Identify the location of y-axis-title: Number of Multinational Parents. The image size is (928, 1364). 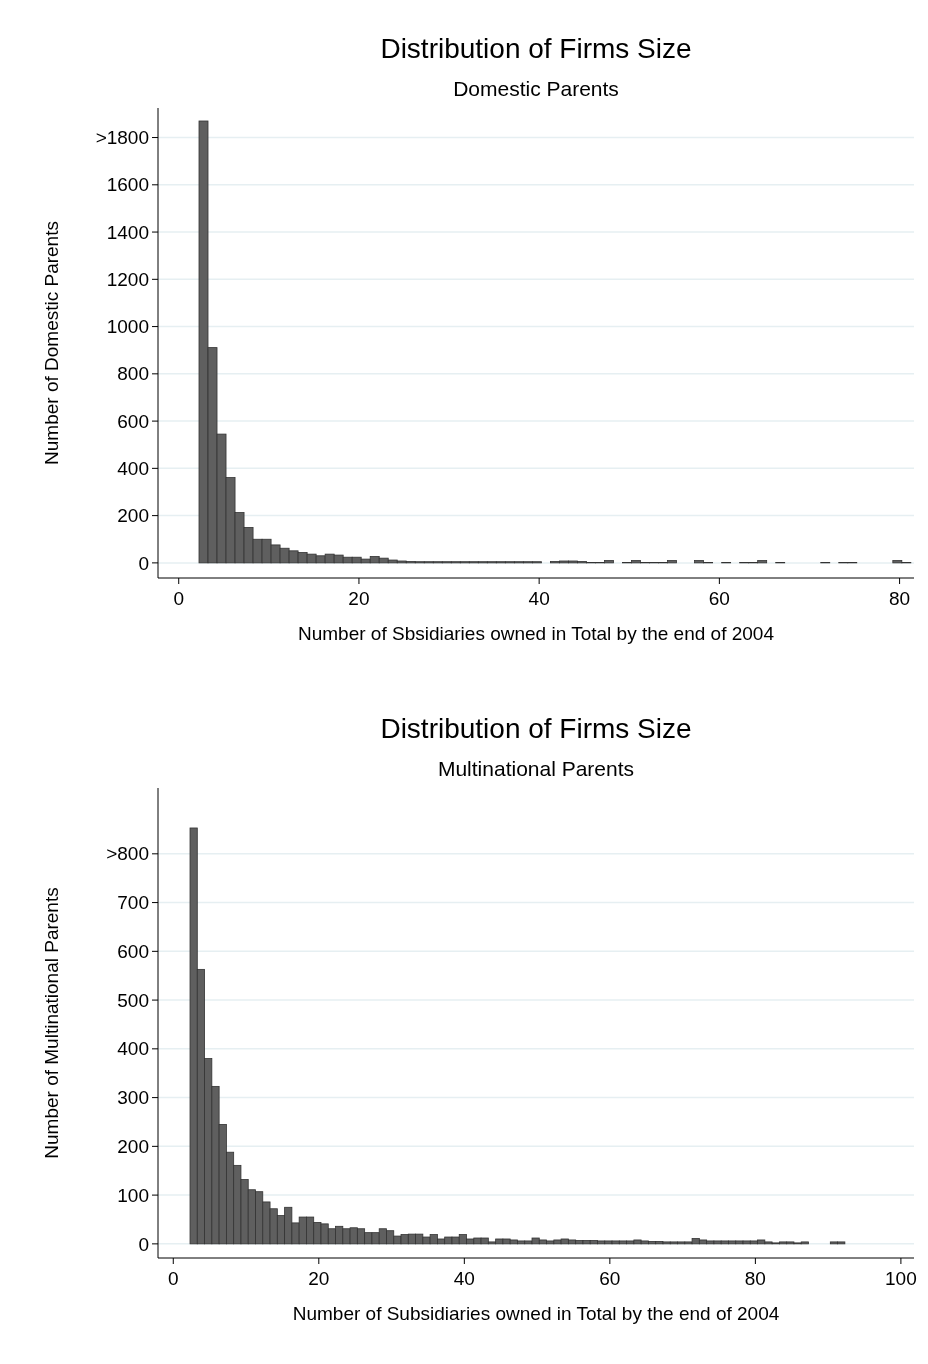
(51, 1023).